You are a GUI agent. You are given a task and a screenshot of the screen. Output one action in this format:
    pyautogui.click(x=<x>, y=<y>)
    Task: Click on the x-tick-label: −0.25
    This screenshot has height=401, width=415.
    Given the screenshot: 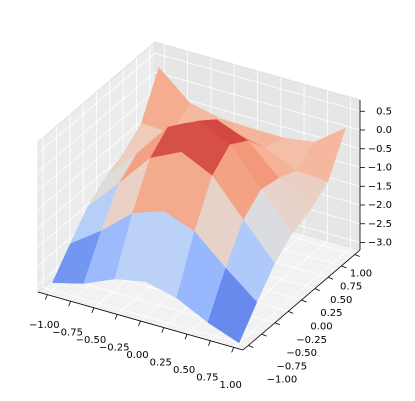 What is the action you would take?
    pyautogui.click(x=114, y=348)
    